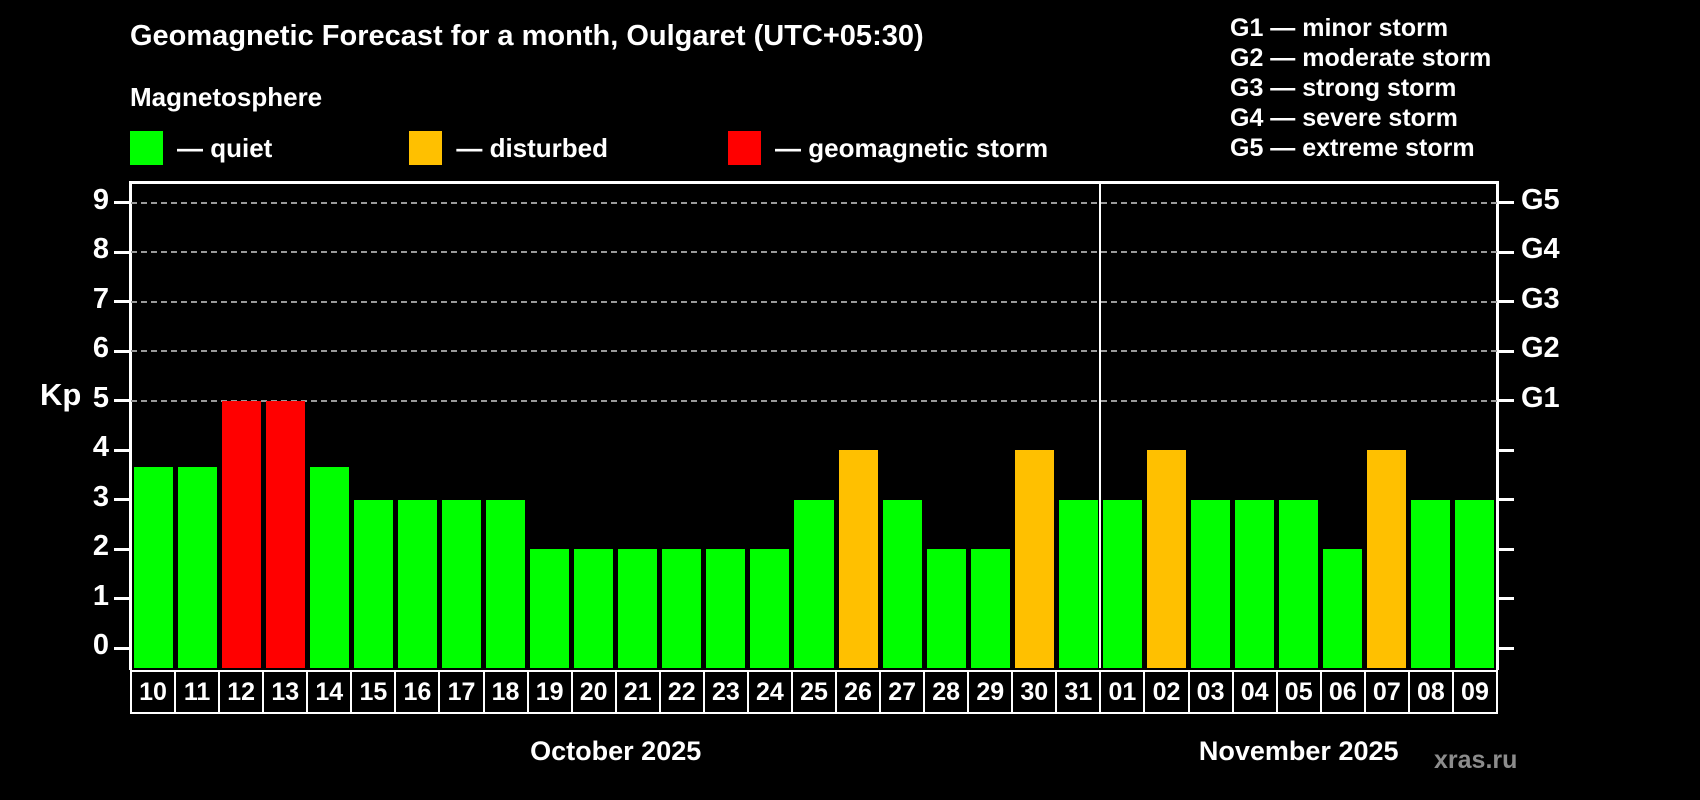 This screenshot has width=1700, height=800. What do you see at coordinates (769, 692) in the screenshot?
I see `date-label-cell-24: 24` at bounding box center [769, 692].